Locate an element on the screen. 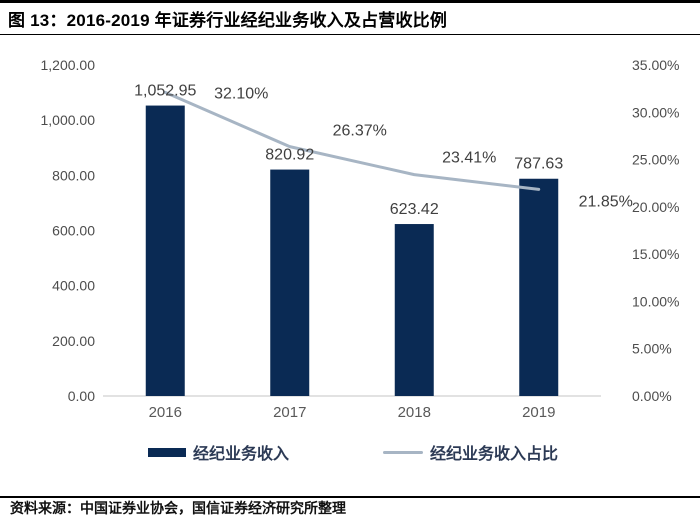 Image resolution: width=700 pixels, height=523 pixels. left-axis-tick: 1,200.00 is located at coordinates (68, 65).